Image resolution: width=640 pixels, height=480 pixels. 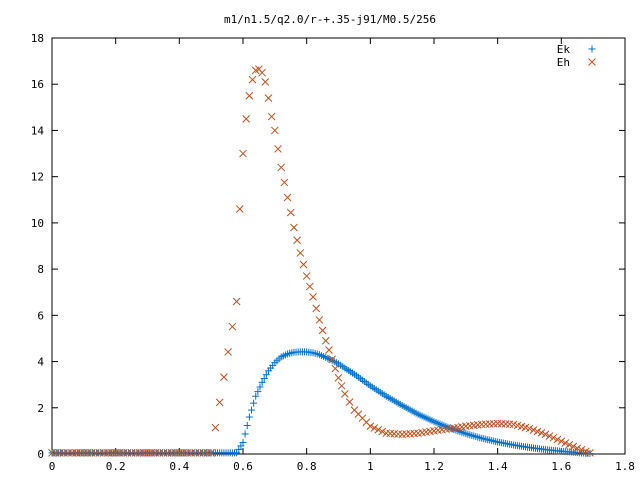 I want to click on legend-plus-marker, so click(x=592, y=49).